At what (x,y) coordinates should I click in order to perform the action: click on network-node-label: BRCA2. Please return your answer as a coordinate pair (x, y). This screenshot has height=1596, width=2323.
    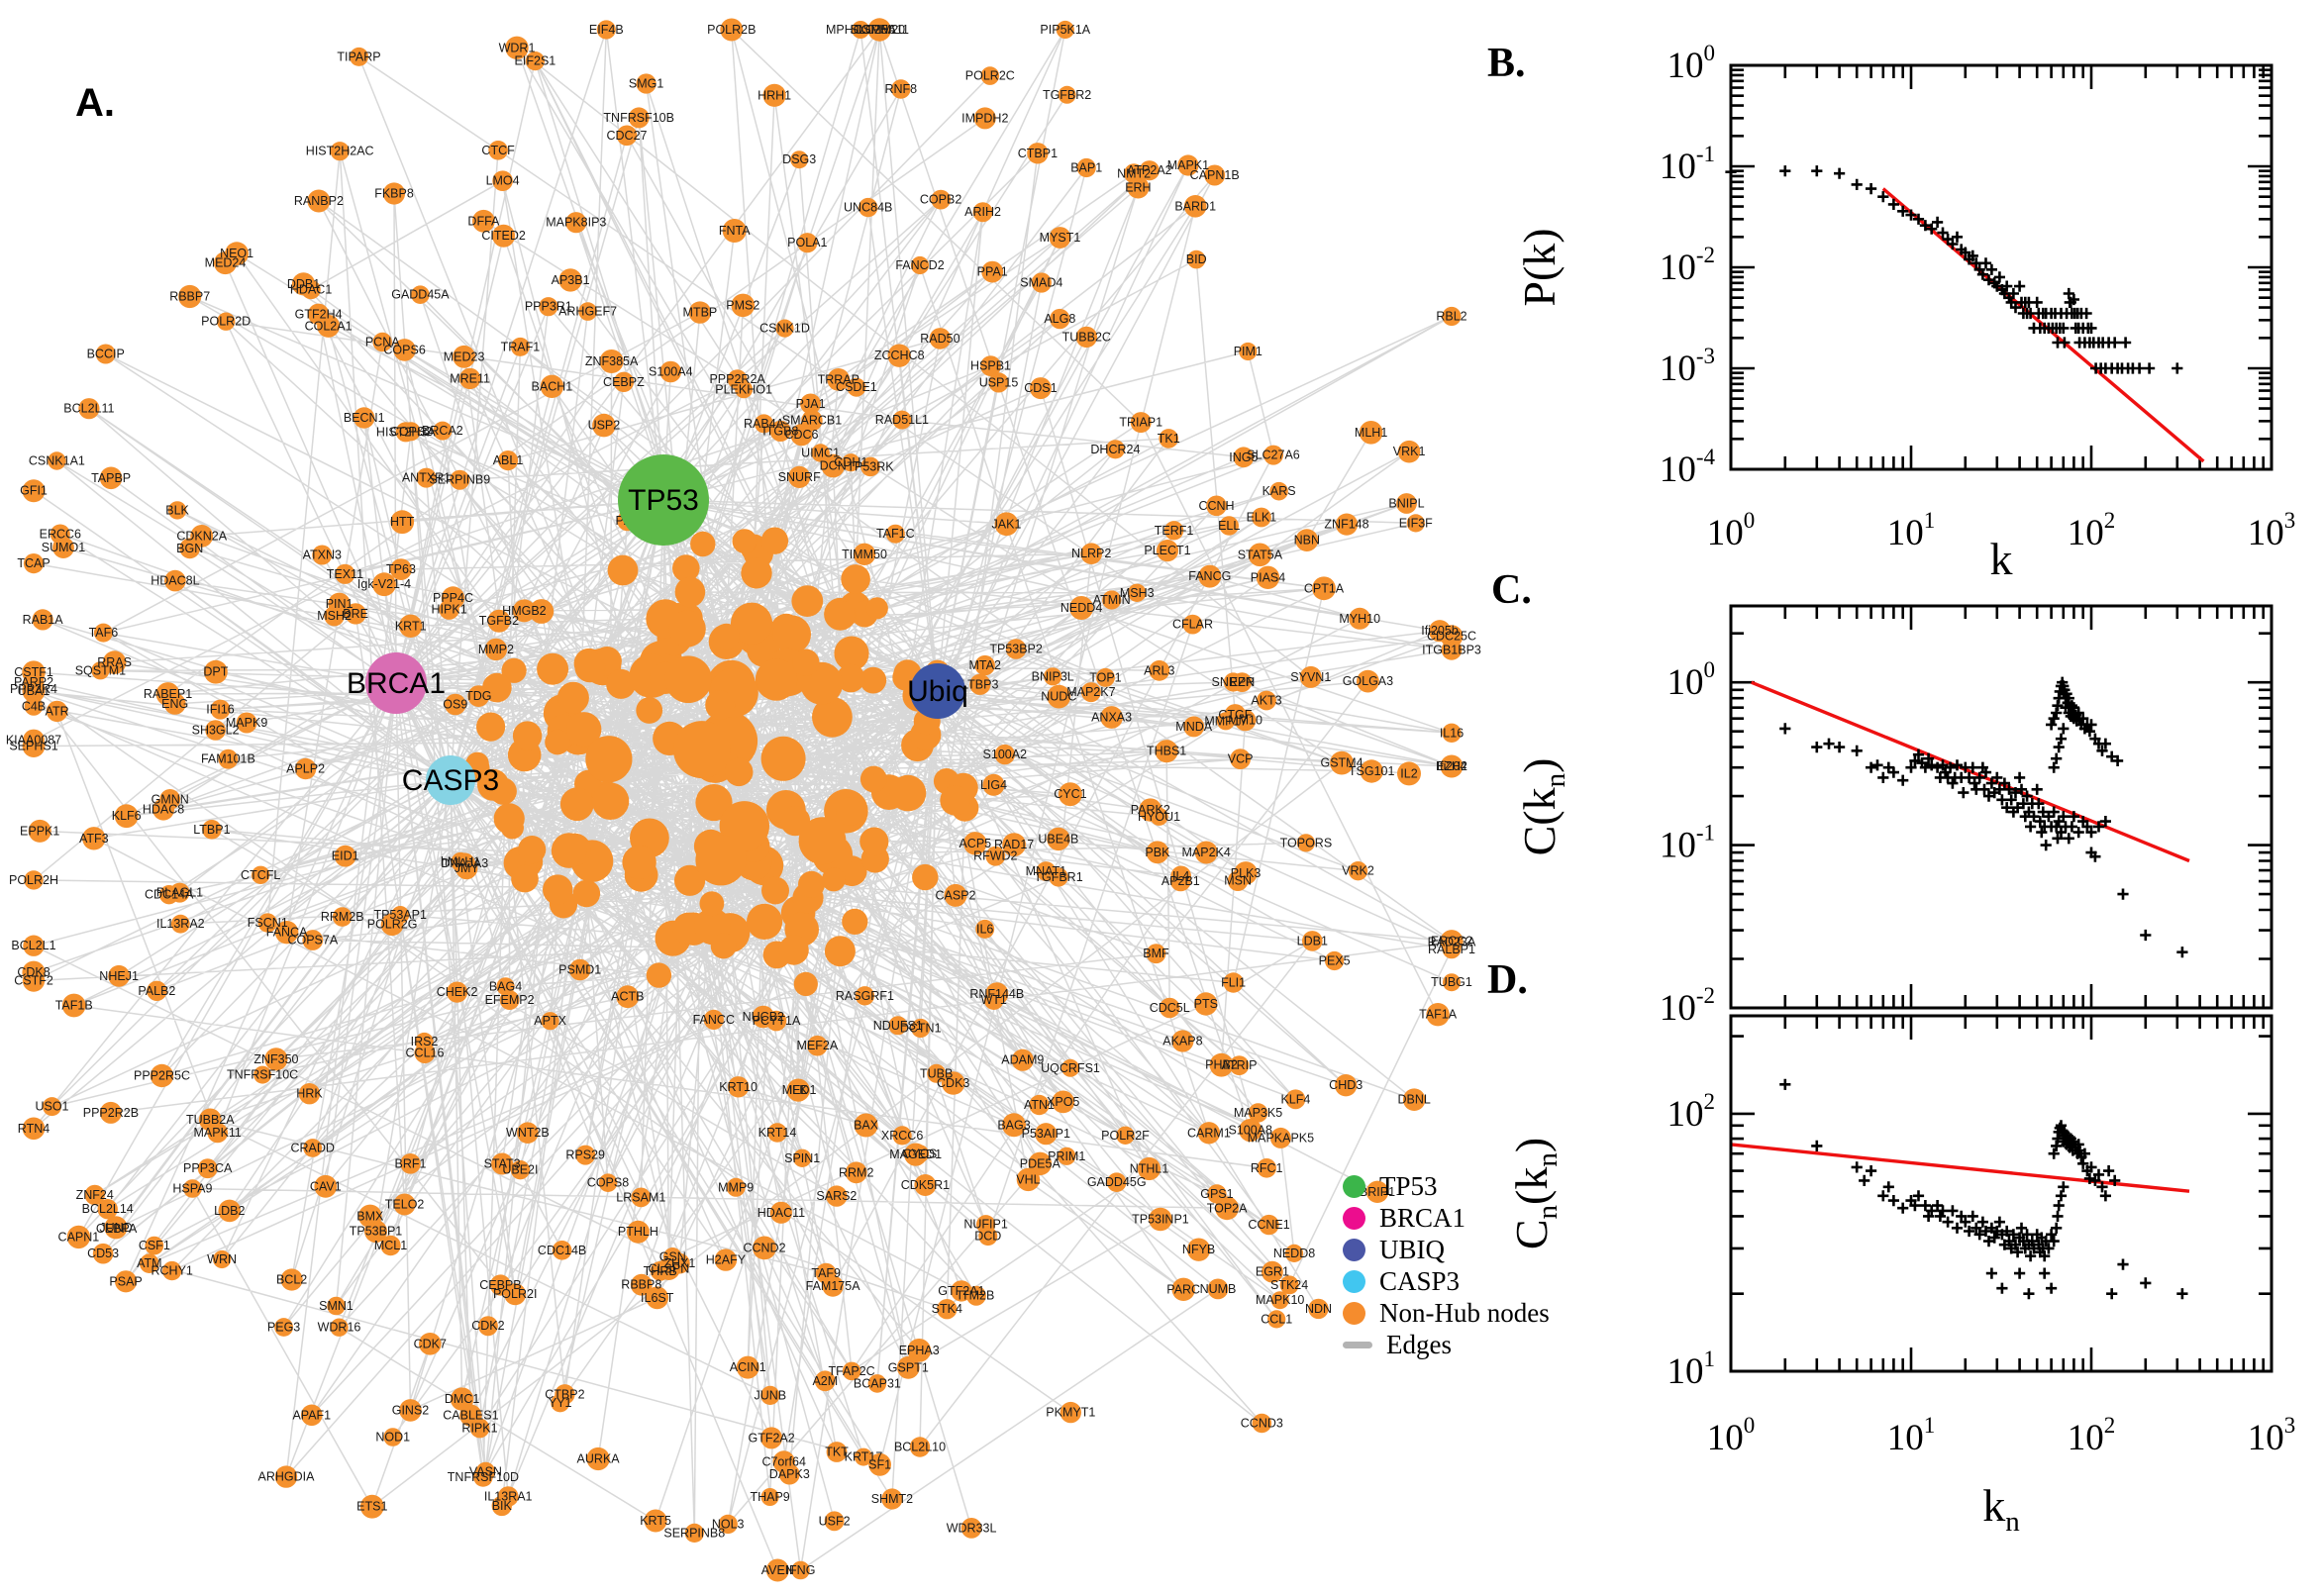
    Looking at the image, I should click on (443, 431).